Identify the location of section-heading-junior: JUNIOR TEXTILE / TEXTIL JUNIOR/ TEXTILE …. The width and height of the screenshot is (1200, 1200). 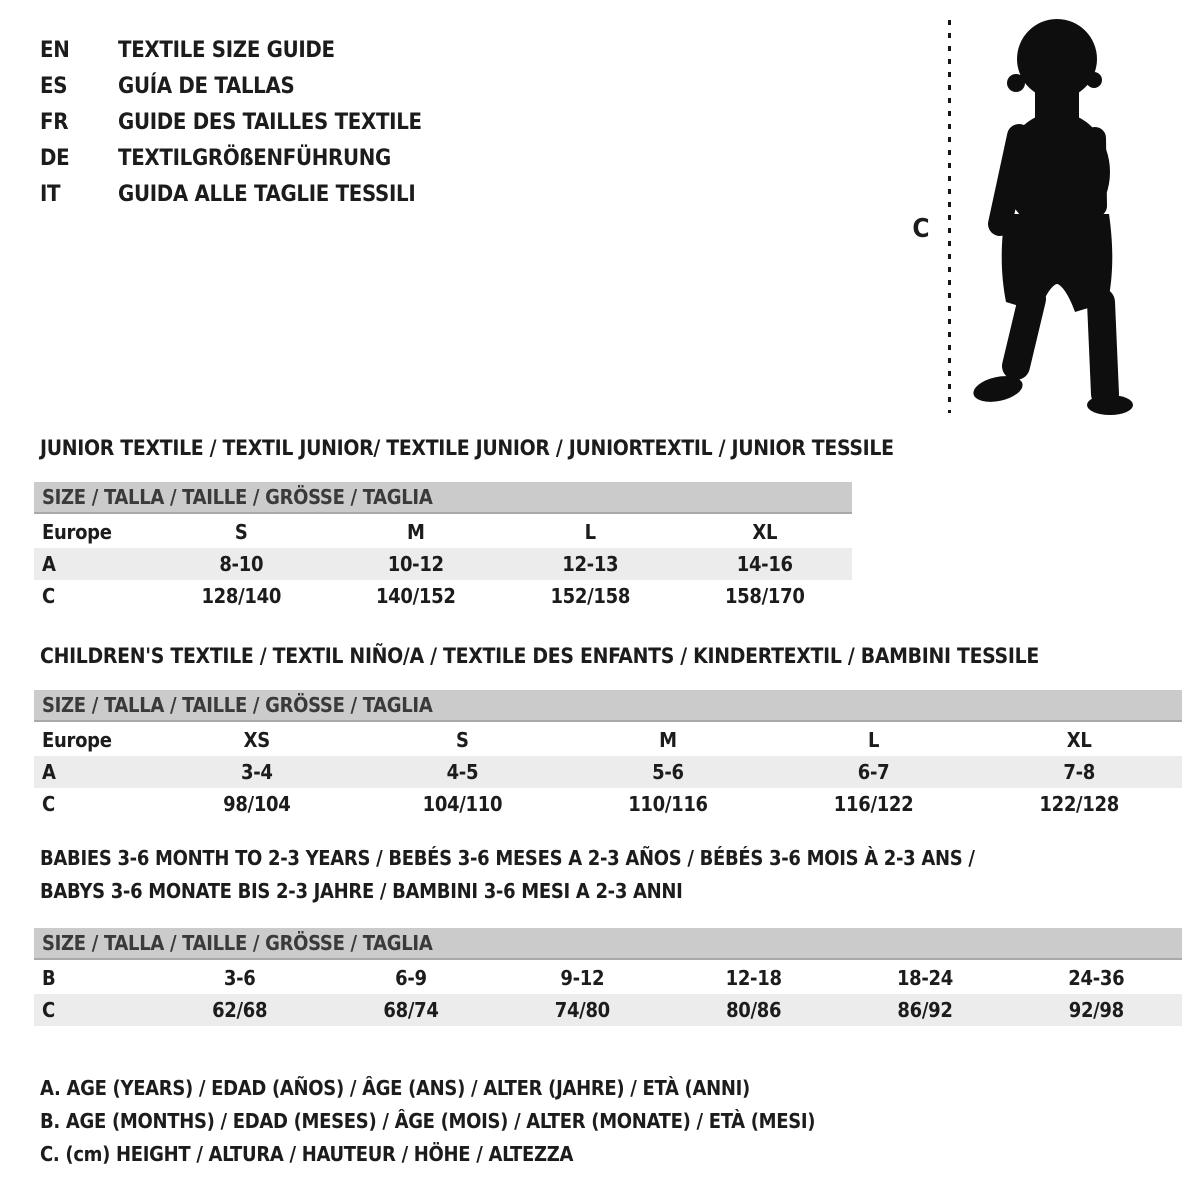
(467, 448).